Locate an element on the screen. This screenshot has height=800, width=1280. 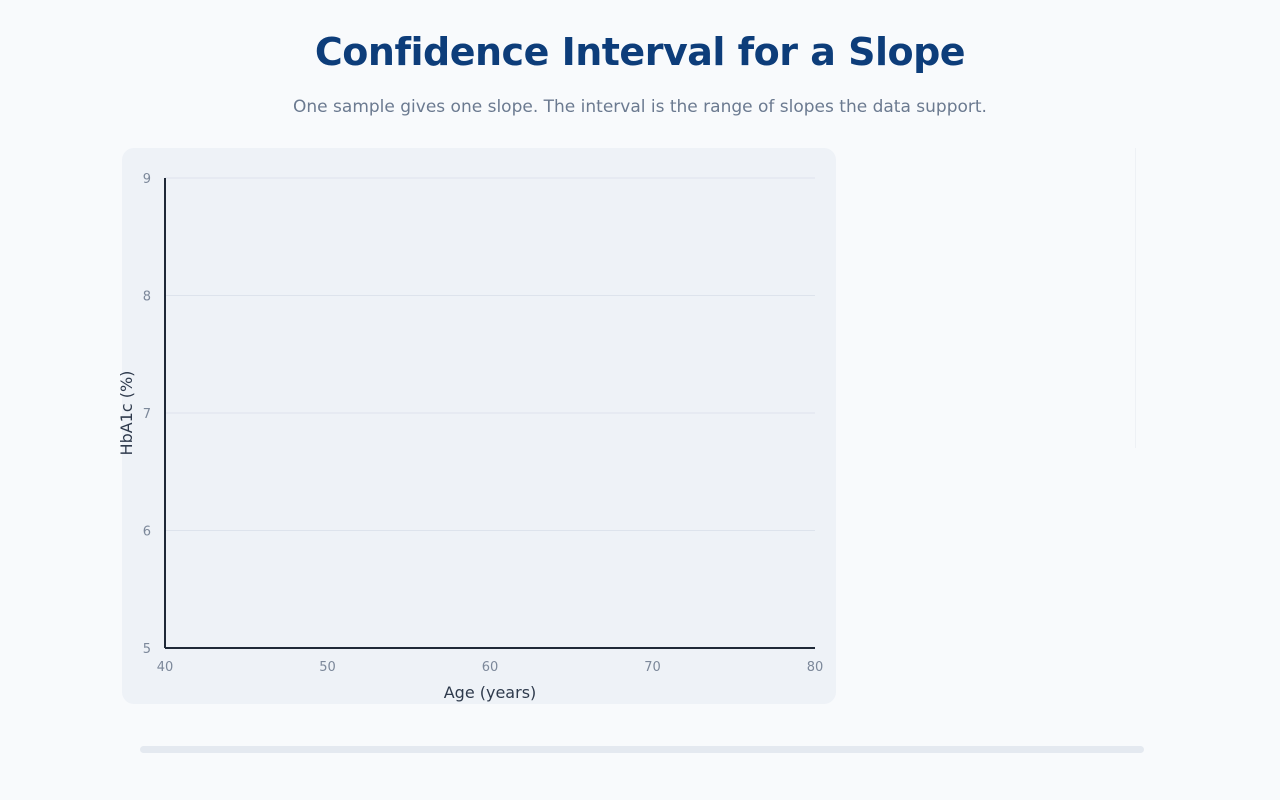
y-tick-label: 9 is located at coordinates (147, 179).